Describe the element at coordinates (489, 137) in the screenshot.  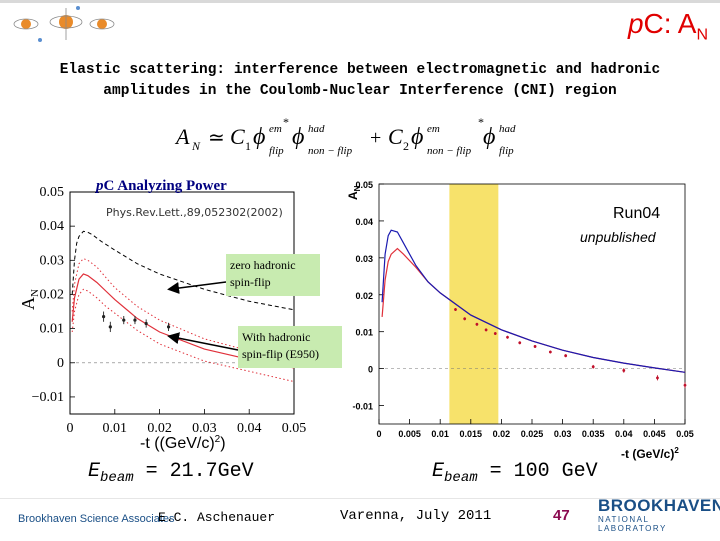
I see `formula-phi-4: ϕ` at that location.